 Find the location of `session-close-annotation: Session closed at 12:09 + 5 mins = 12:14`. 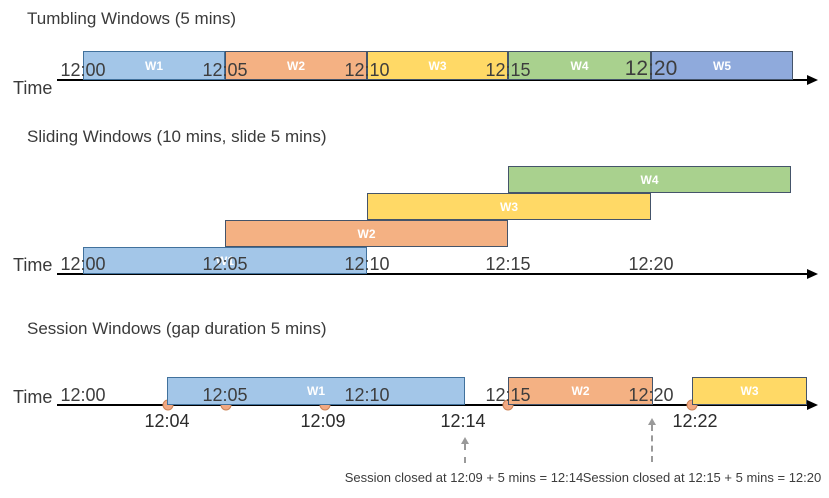

session-close-annotation: Session closed at 12:09 + 5 mins = 12:14 is located at coordinates (464, 477).